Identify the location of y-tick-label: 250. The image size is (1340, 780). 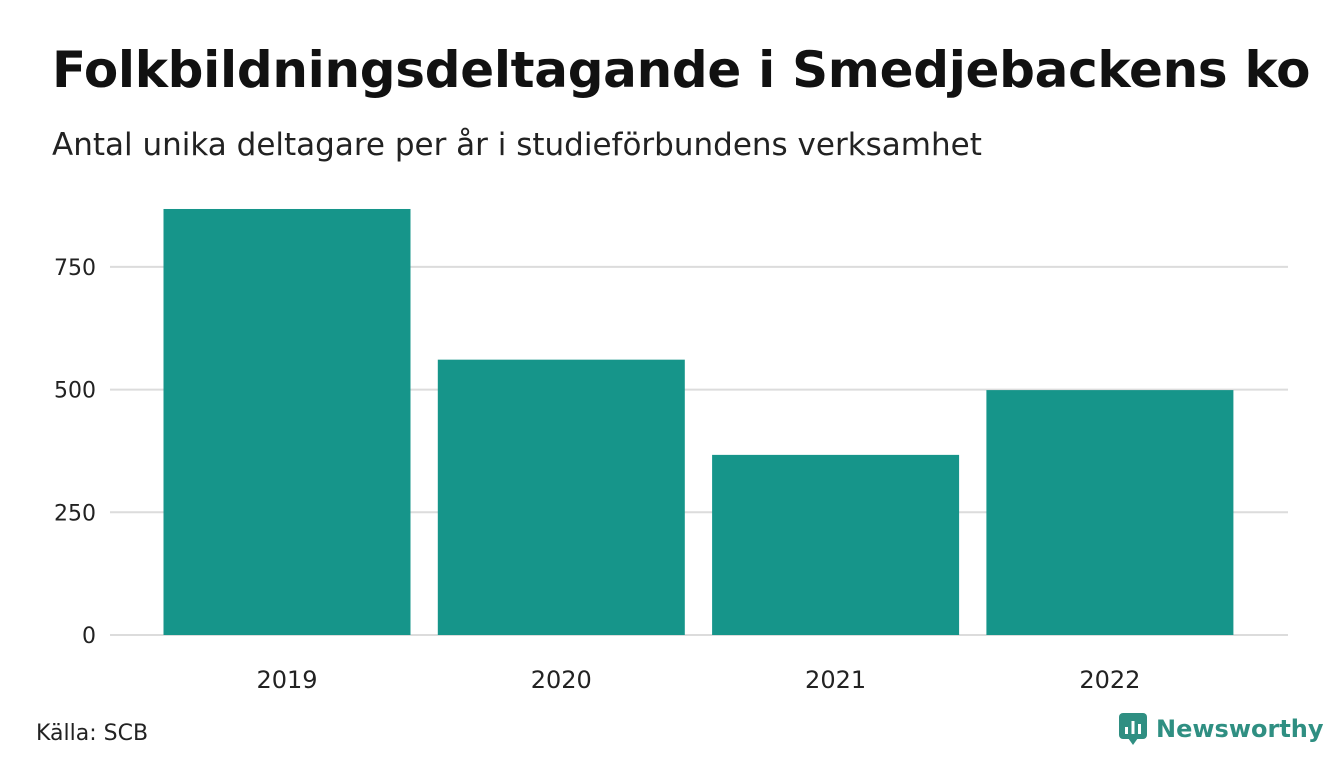
(75, 513).